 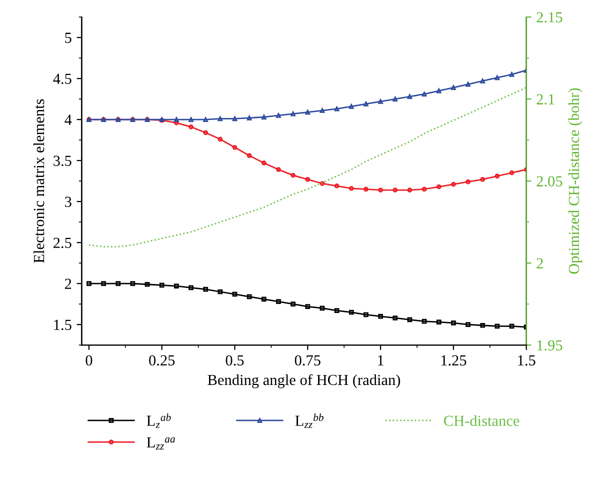 What do you see at coordinates (309, 420) in the screenshot?
I see `legend-label: L$_{zz}$$^{bb}$` at bounding box center [309, 420].